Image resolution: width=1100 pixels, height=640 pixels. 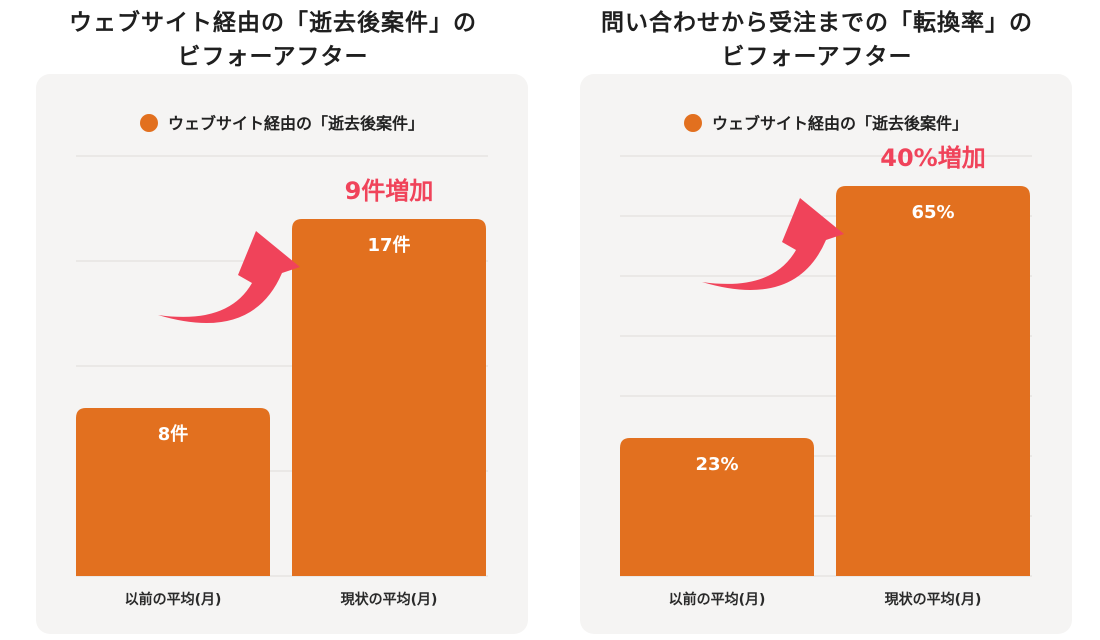 I want to click on bar-value-label: 17件, so click(x=388, y=245).